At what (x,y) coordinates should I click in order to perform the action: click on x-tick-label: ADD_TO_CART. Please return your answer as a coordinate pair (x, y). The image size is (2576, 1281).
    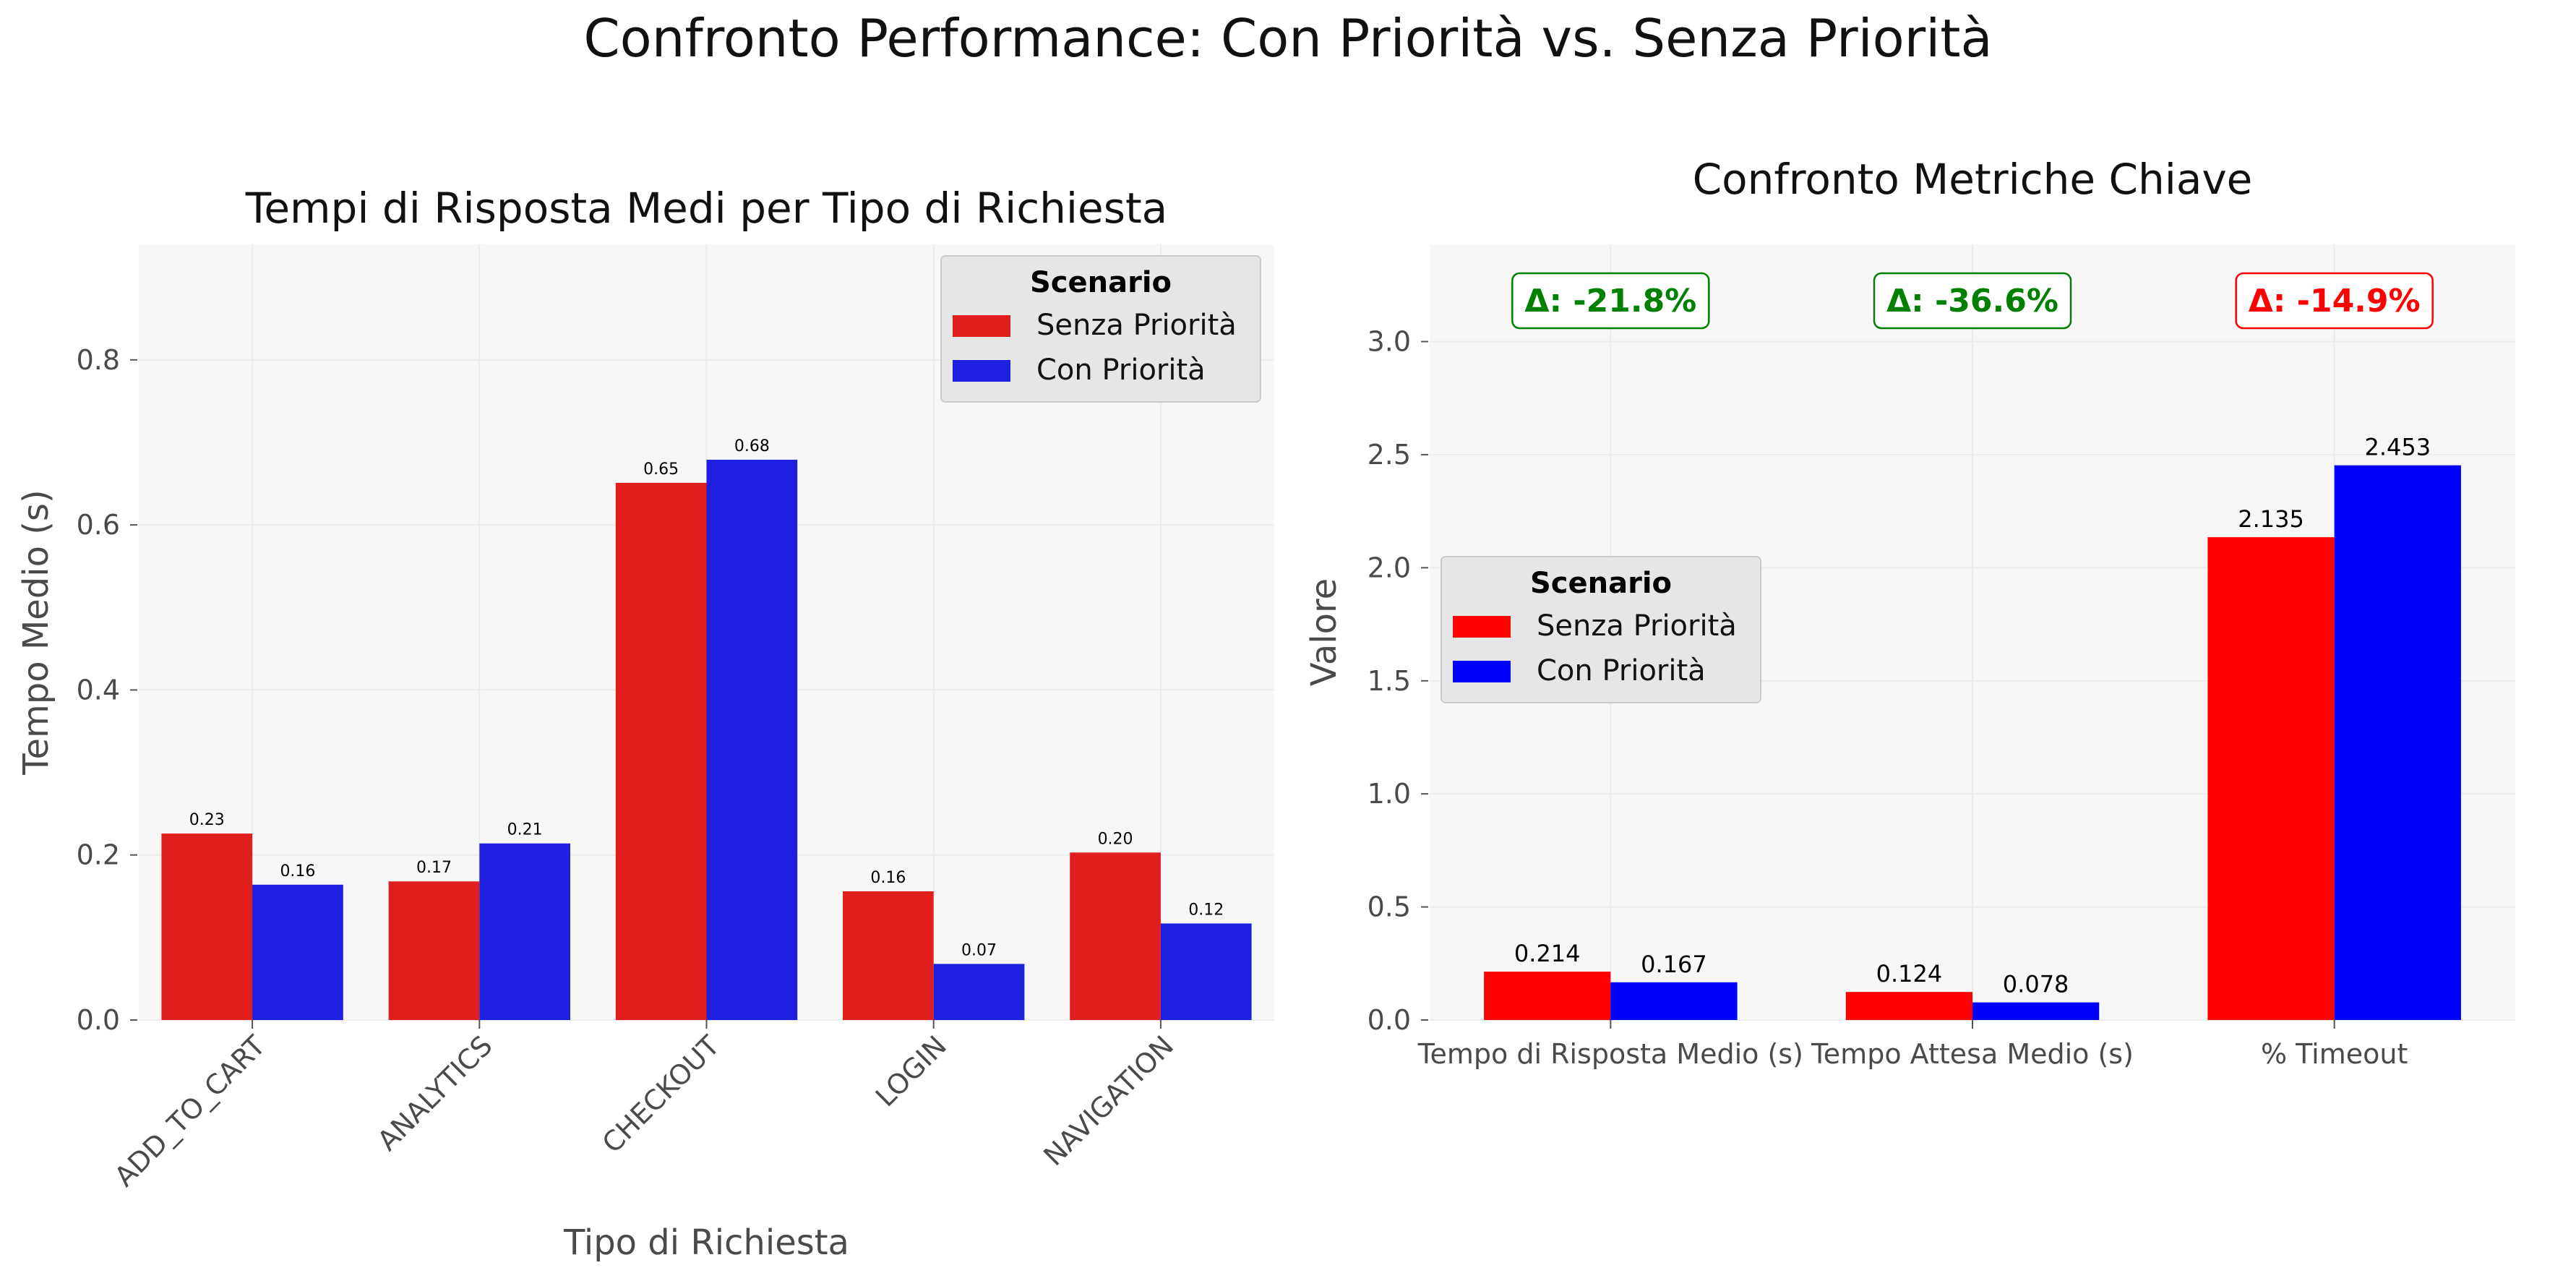
    Looking at the image, I should click on (190, 1111).